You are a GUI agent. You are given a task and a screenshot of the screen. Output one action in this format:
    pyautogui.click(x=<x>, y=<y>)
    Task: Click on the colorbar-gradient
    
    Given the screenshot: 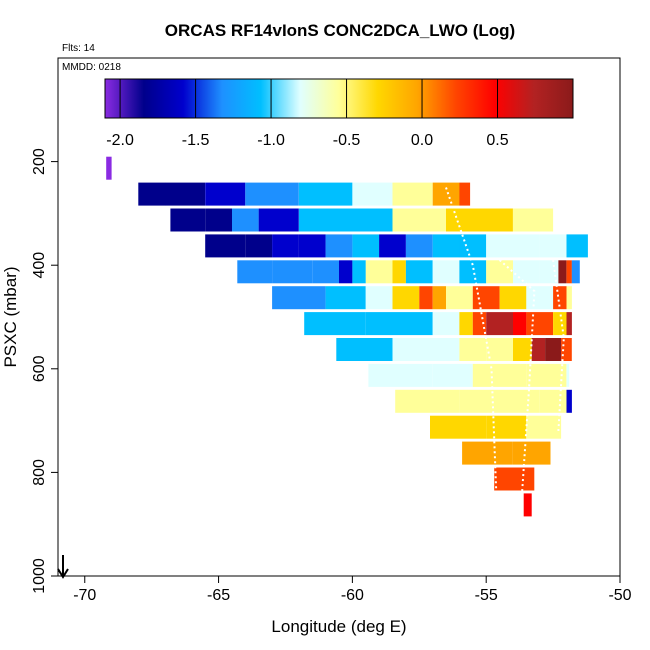 What is the action you would take?
    pyautogui.click(x=339, y=98)
    